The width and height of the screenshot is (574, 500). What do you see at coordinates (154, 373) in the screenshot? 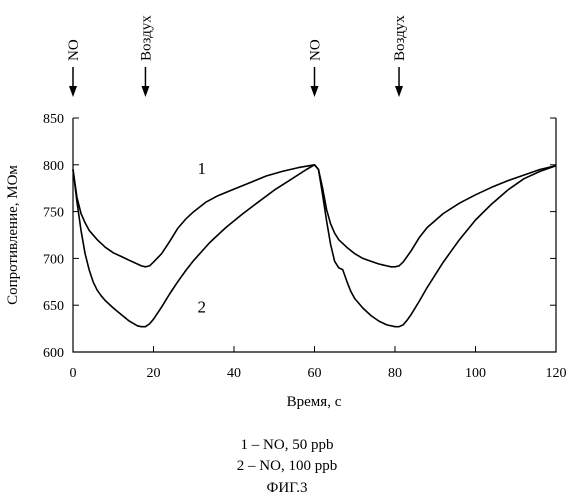
I see `x-tick-label: 20` at bounding box center [154, 373].